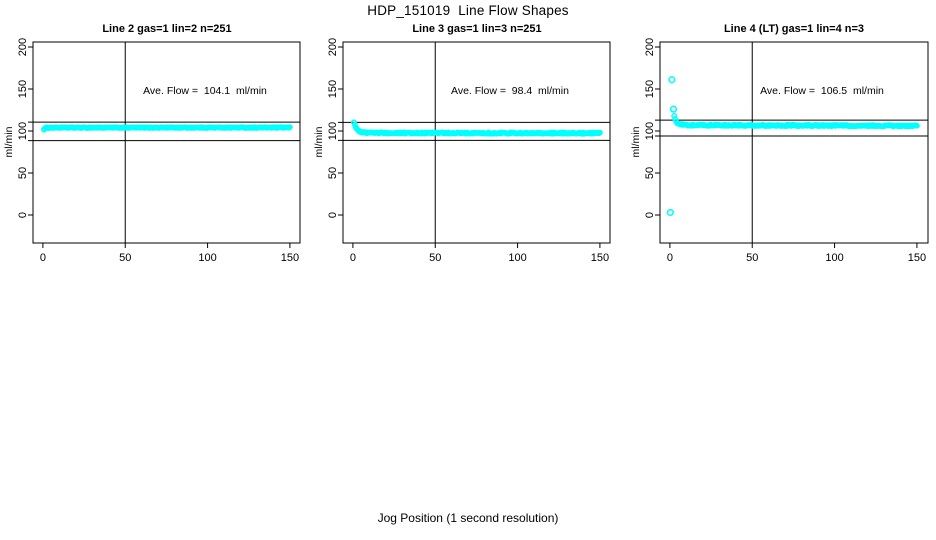 Image resolution: width=936 pixels, height=540 pixels. I want to click on panel2-y-axis-label: ml/min, so click(319, 142).